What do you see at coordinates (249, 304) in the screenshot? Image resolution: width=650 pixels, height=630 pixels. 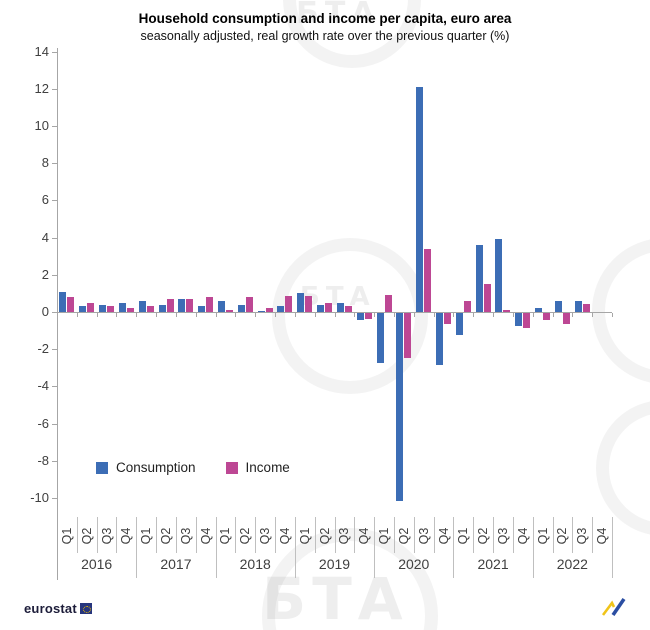 I see `bar-income-2018-Q2` at bounding box center [249, 304].